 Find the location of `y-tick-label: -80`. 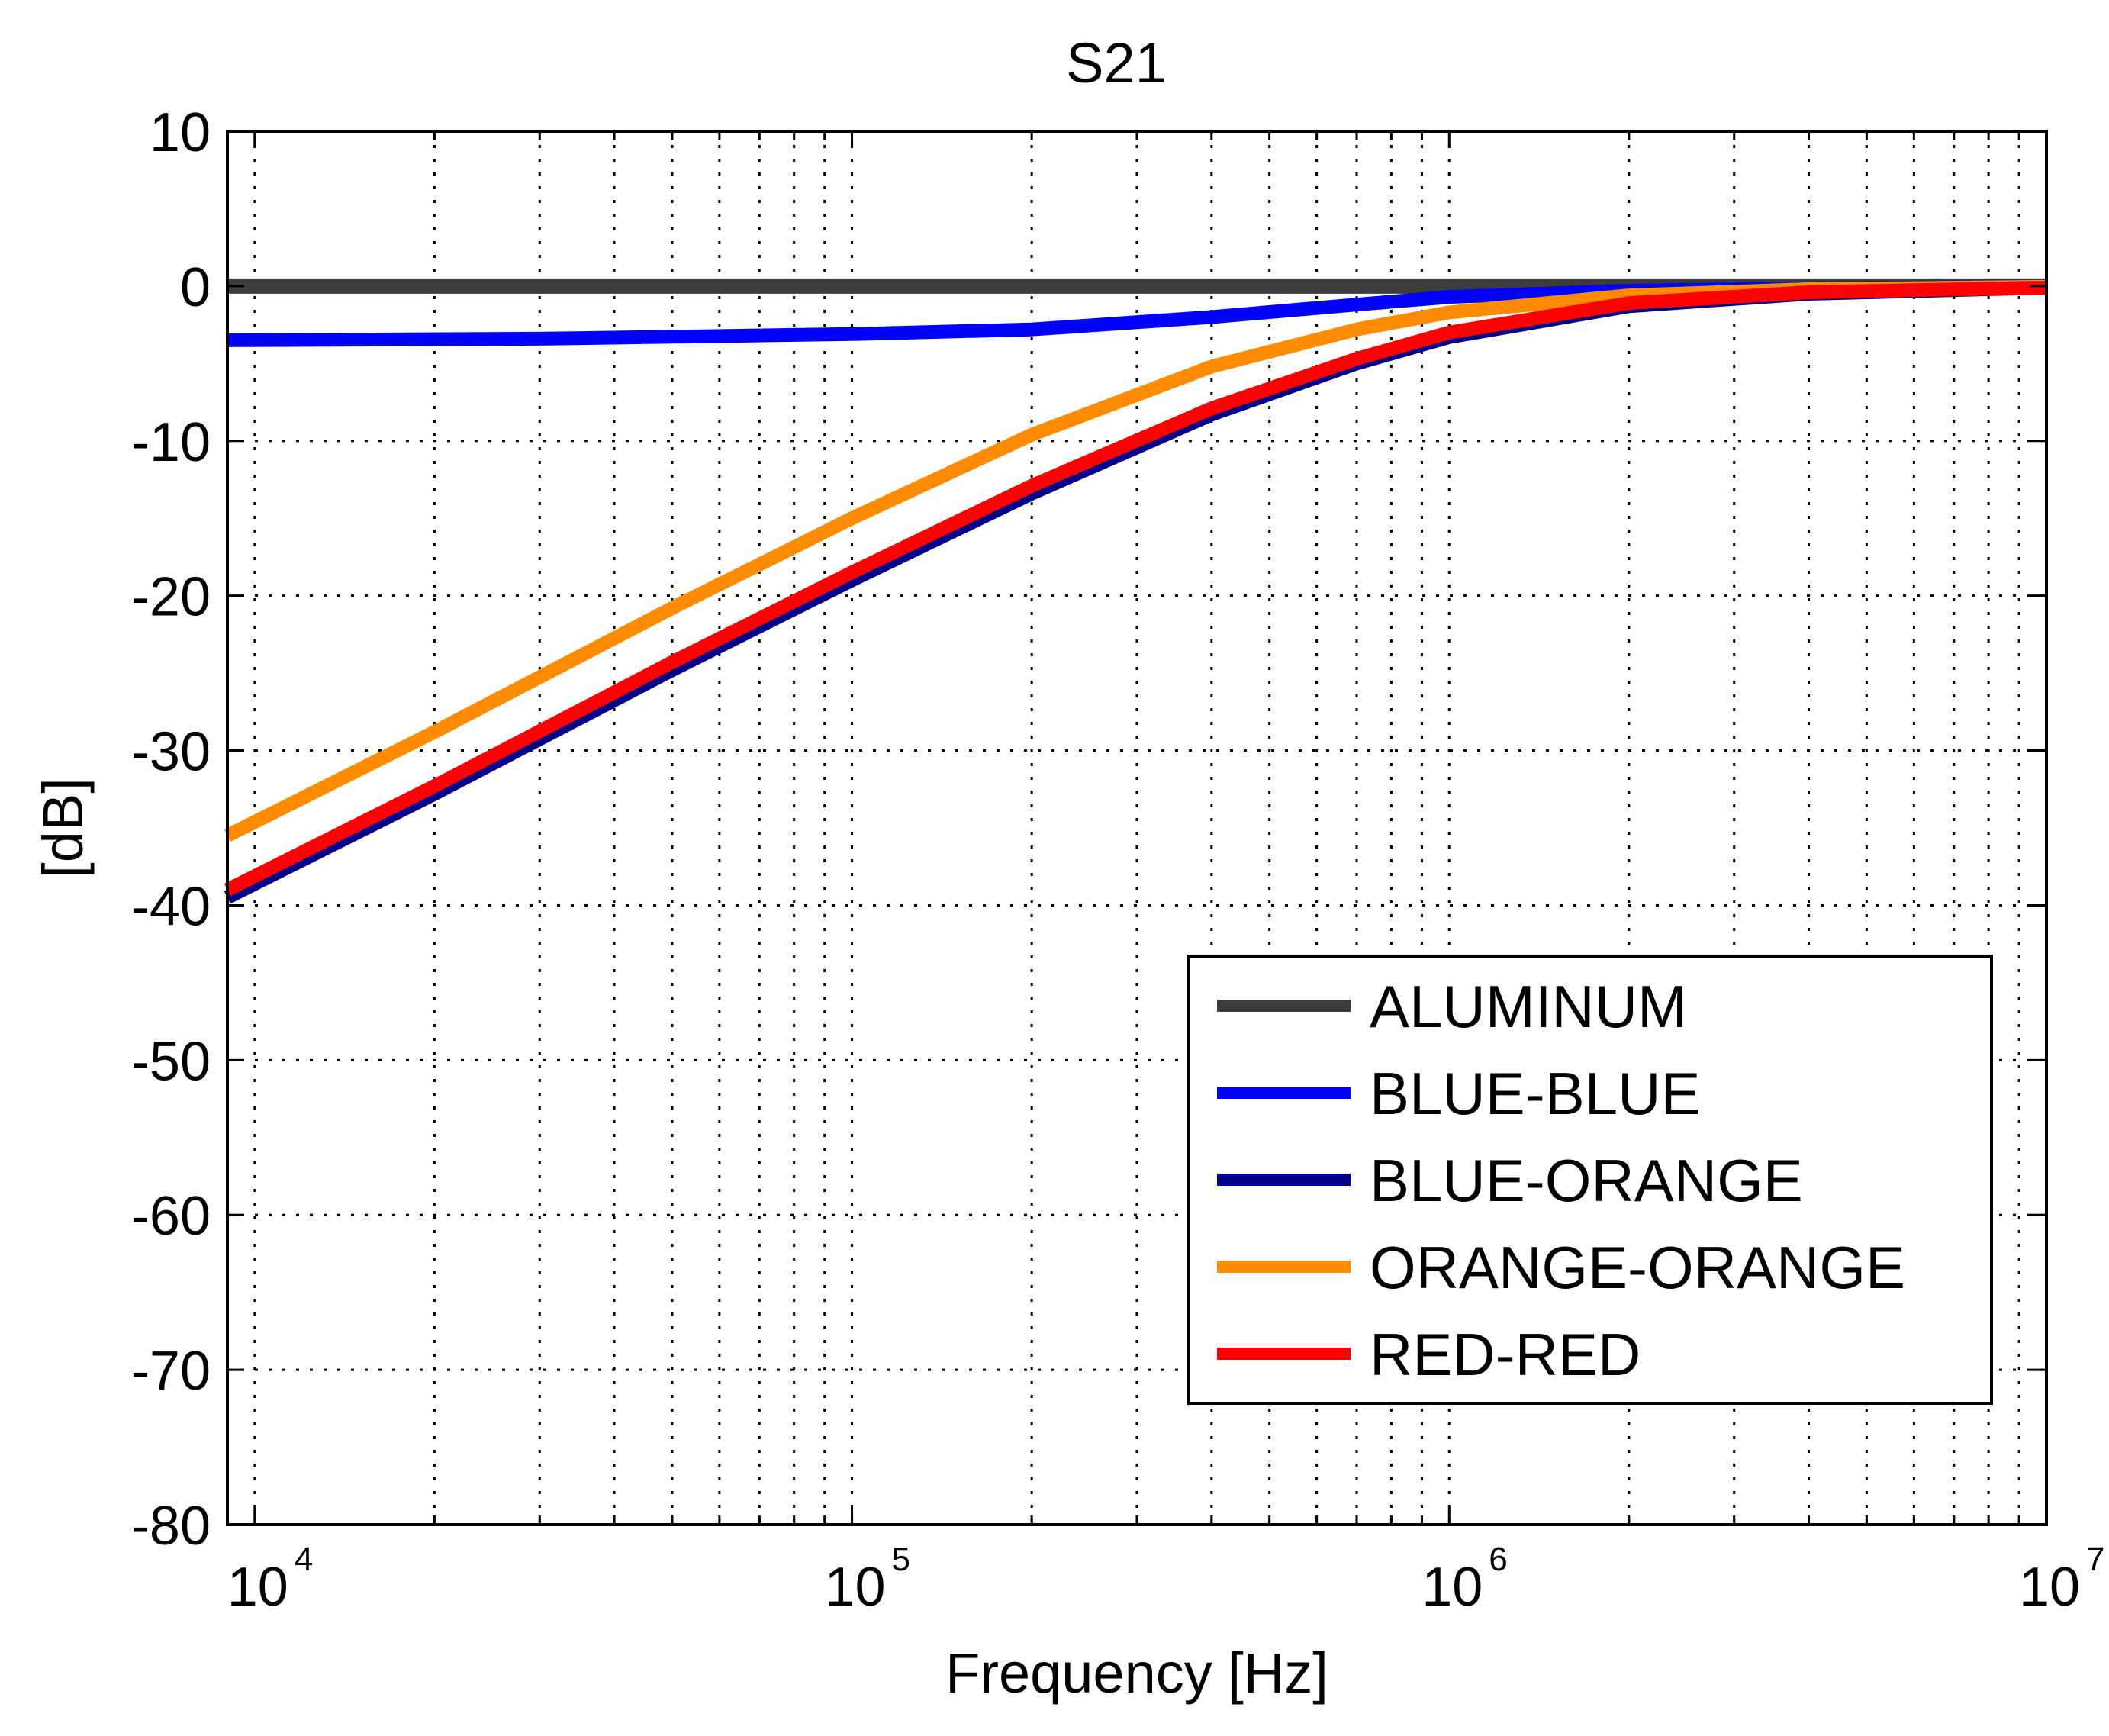

y-tick-label: -80 is located at coordinates (171, 1526).